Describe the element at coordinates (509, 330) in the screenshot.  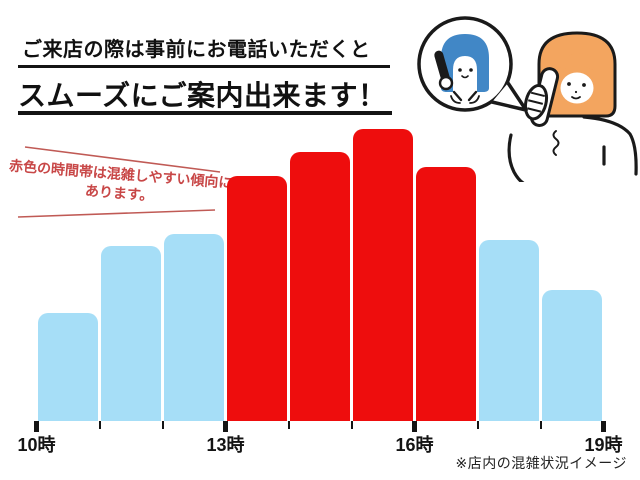
I see `bar-17-18時` at that location.